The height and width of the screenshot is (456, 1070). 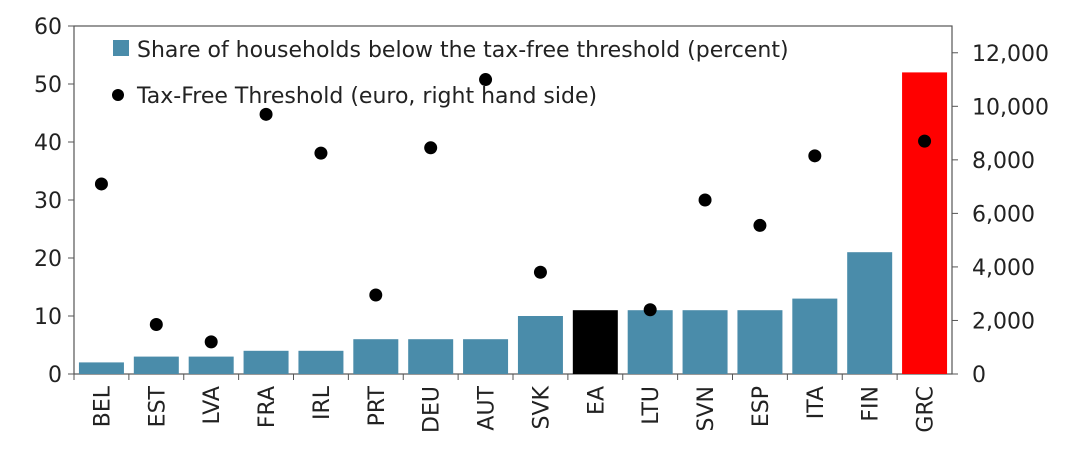 I want to click on legend-dot-swatch, so click(x=118, y=95).